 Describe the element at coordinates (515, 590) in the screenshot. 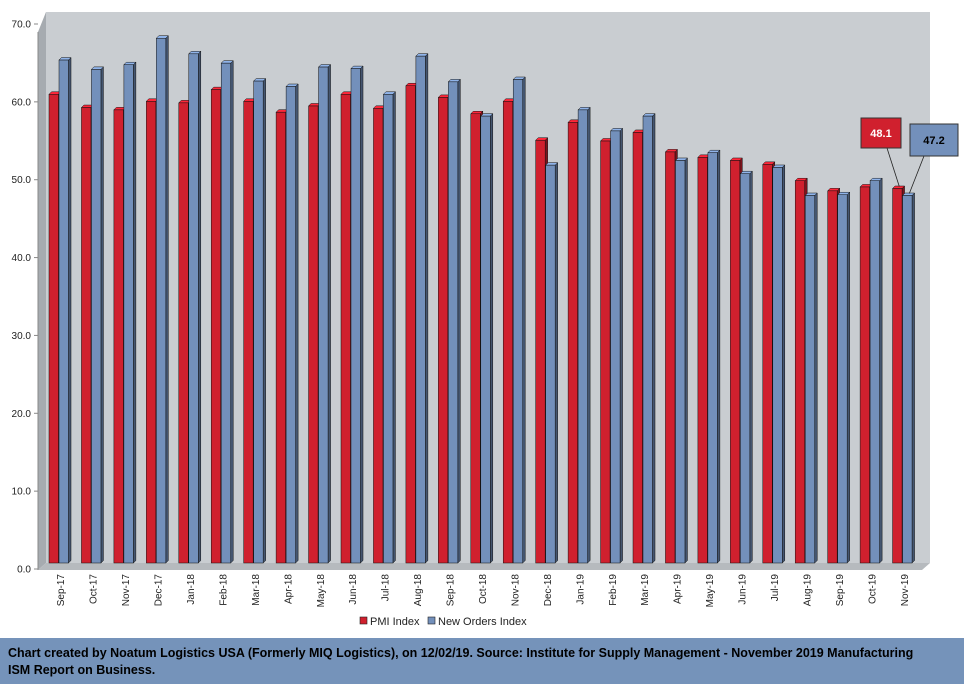

I see `x-tick-label: Nov-18` at that location.